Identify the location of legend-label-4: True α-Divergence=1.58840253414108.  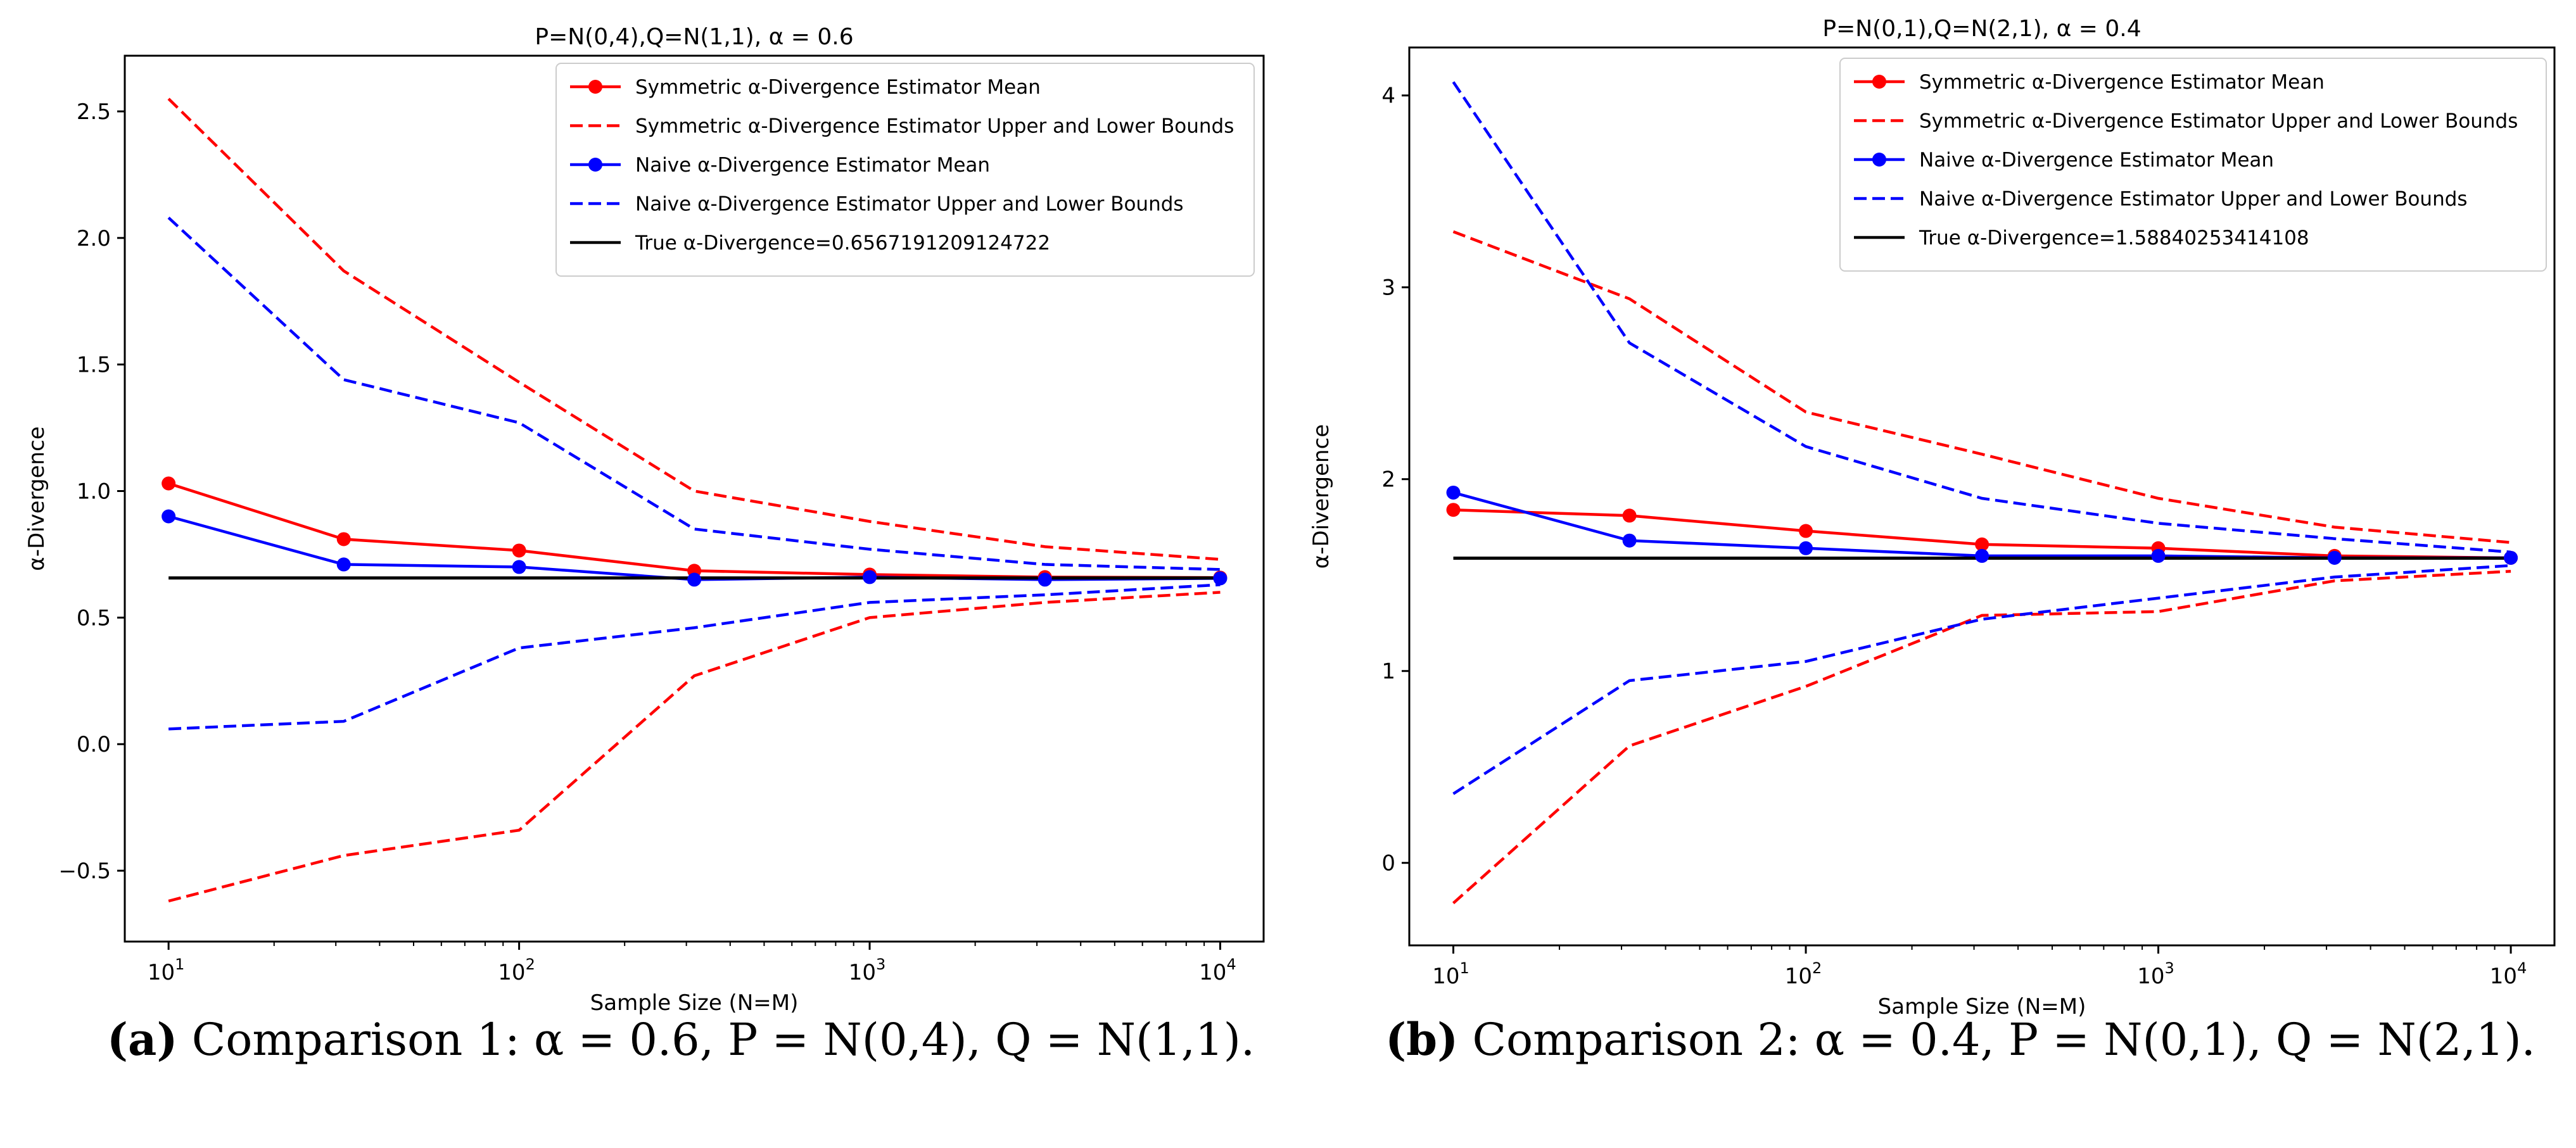
(2114, 238).